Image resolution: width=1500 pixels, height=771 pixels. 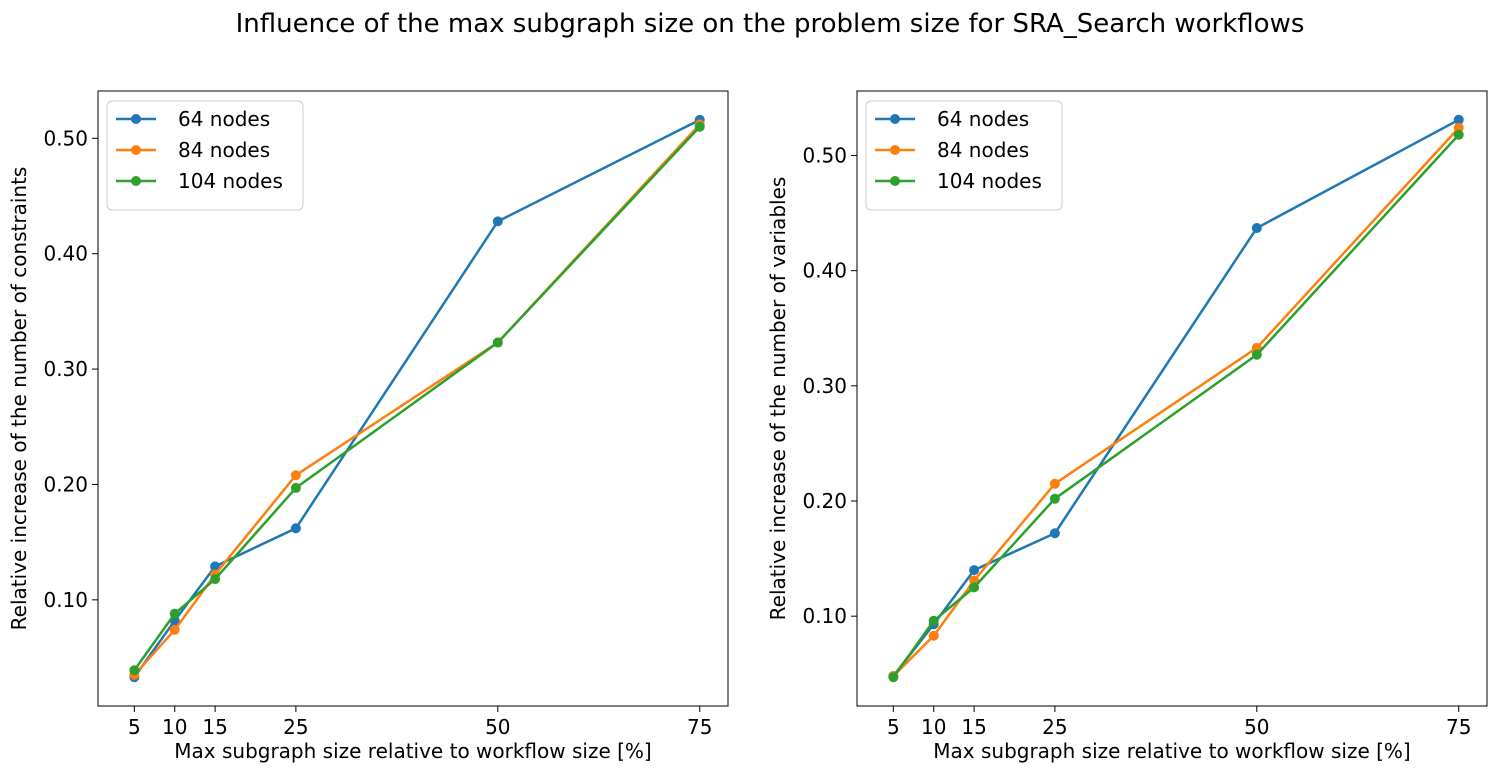 I want to click on variables-y-tick-label: 0.20, so click(x=824, y=501).